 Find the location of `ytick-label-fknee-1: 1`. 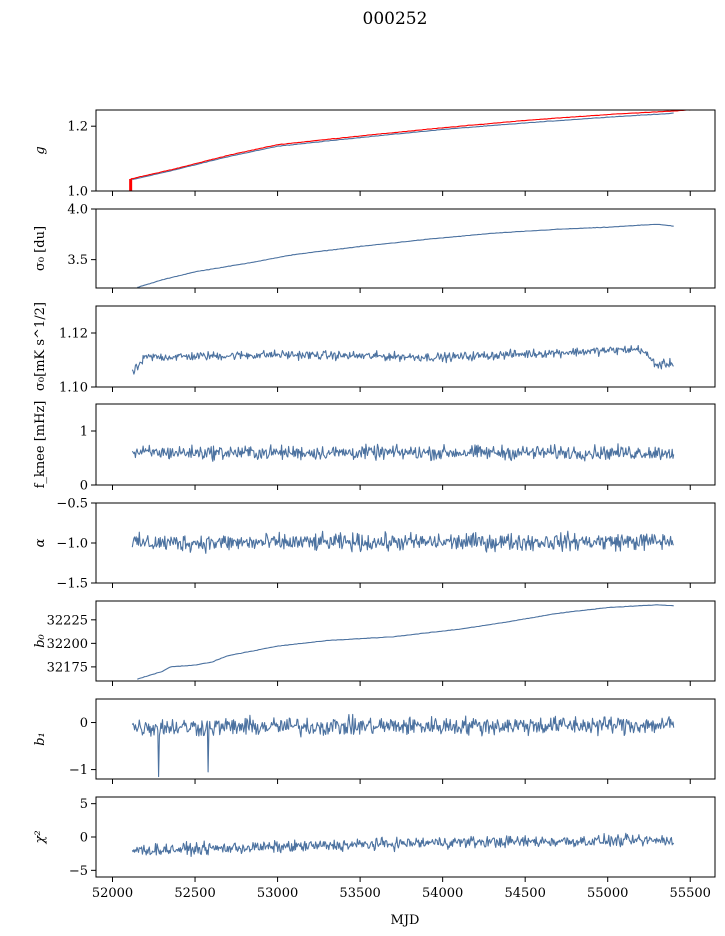

ytick-label-fknee-1: 1 is located at coordinates (84, 432).